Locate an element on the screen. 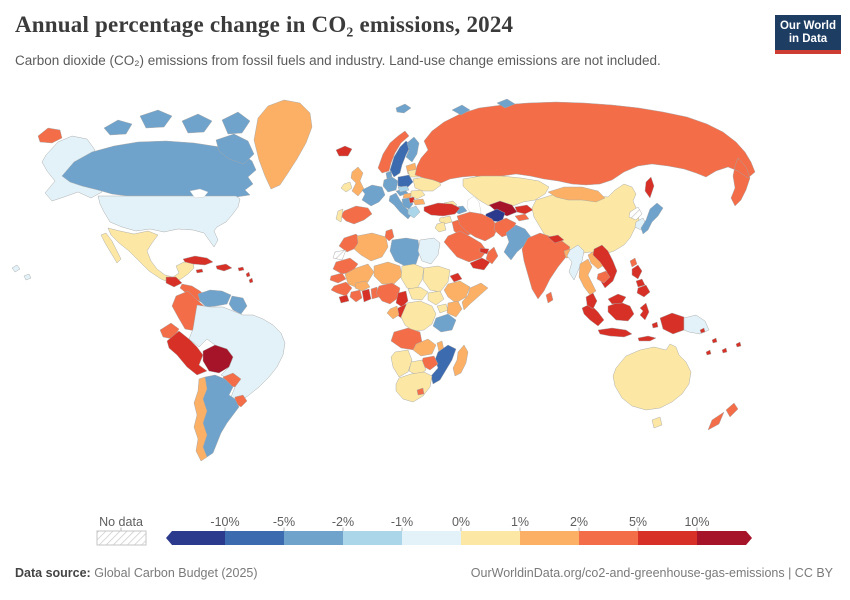 This screenshot has height=600, width=850. country-algeria is located at coordinates (371, 247).